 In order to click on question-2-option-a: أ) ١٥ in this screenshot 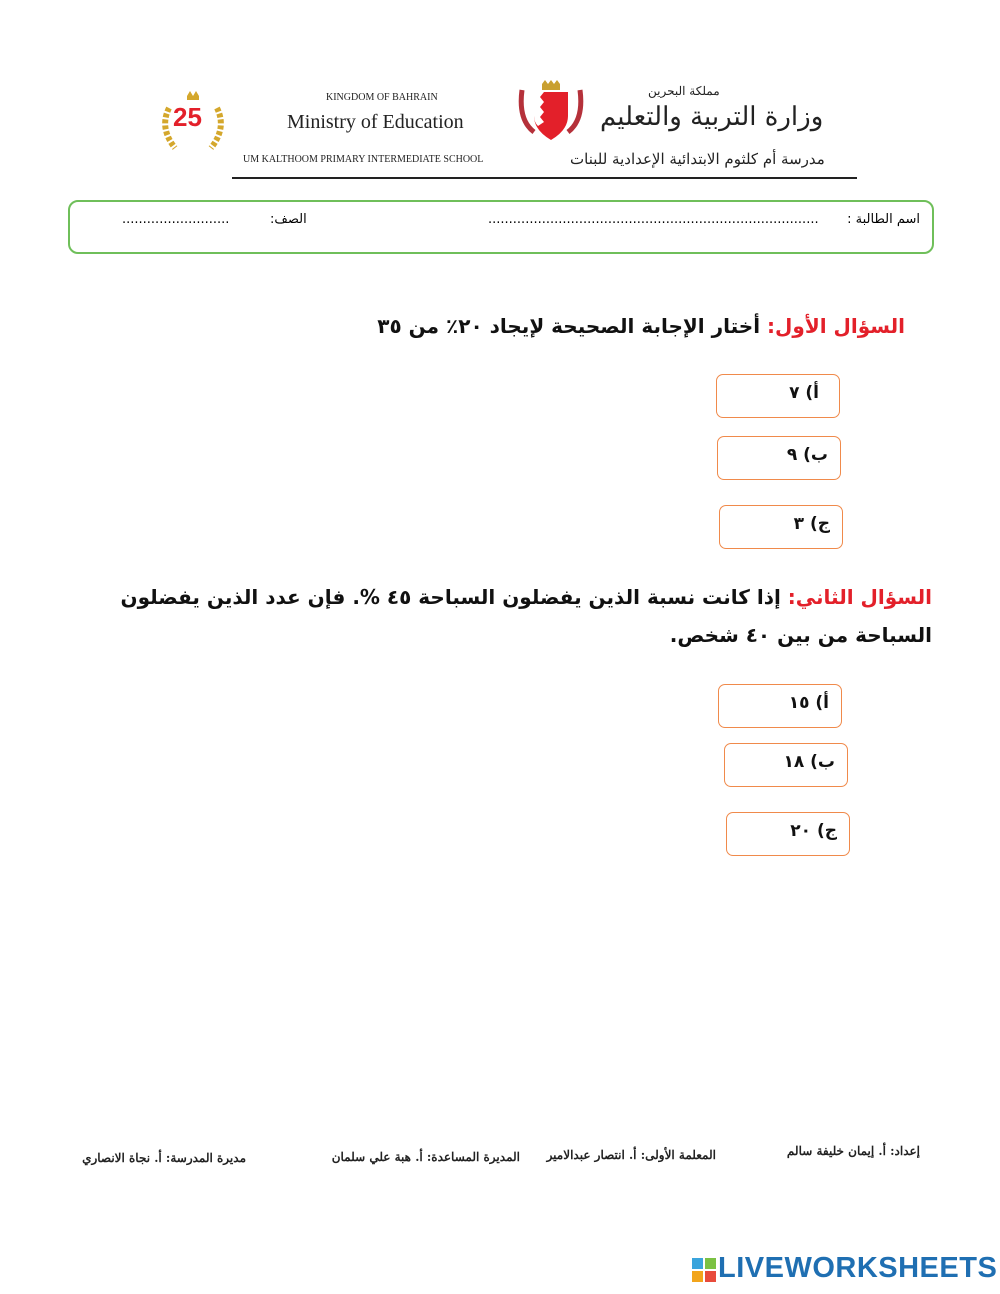, I will do `click(780, 706)`.